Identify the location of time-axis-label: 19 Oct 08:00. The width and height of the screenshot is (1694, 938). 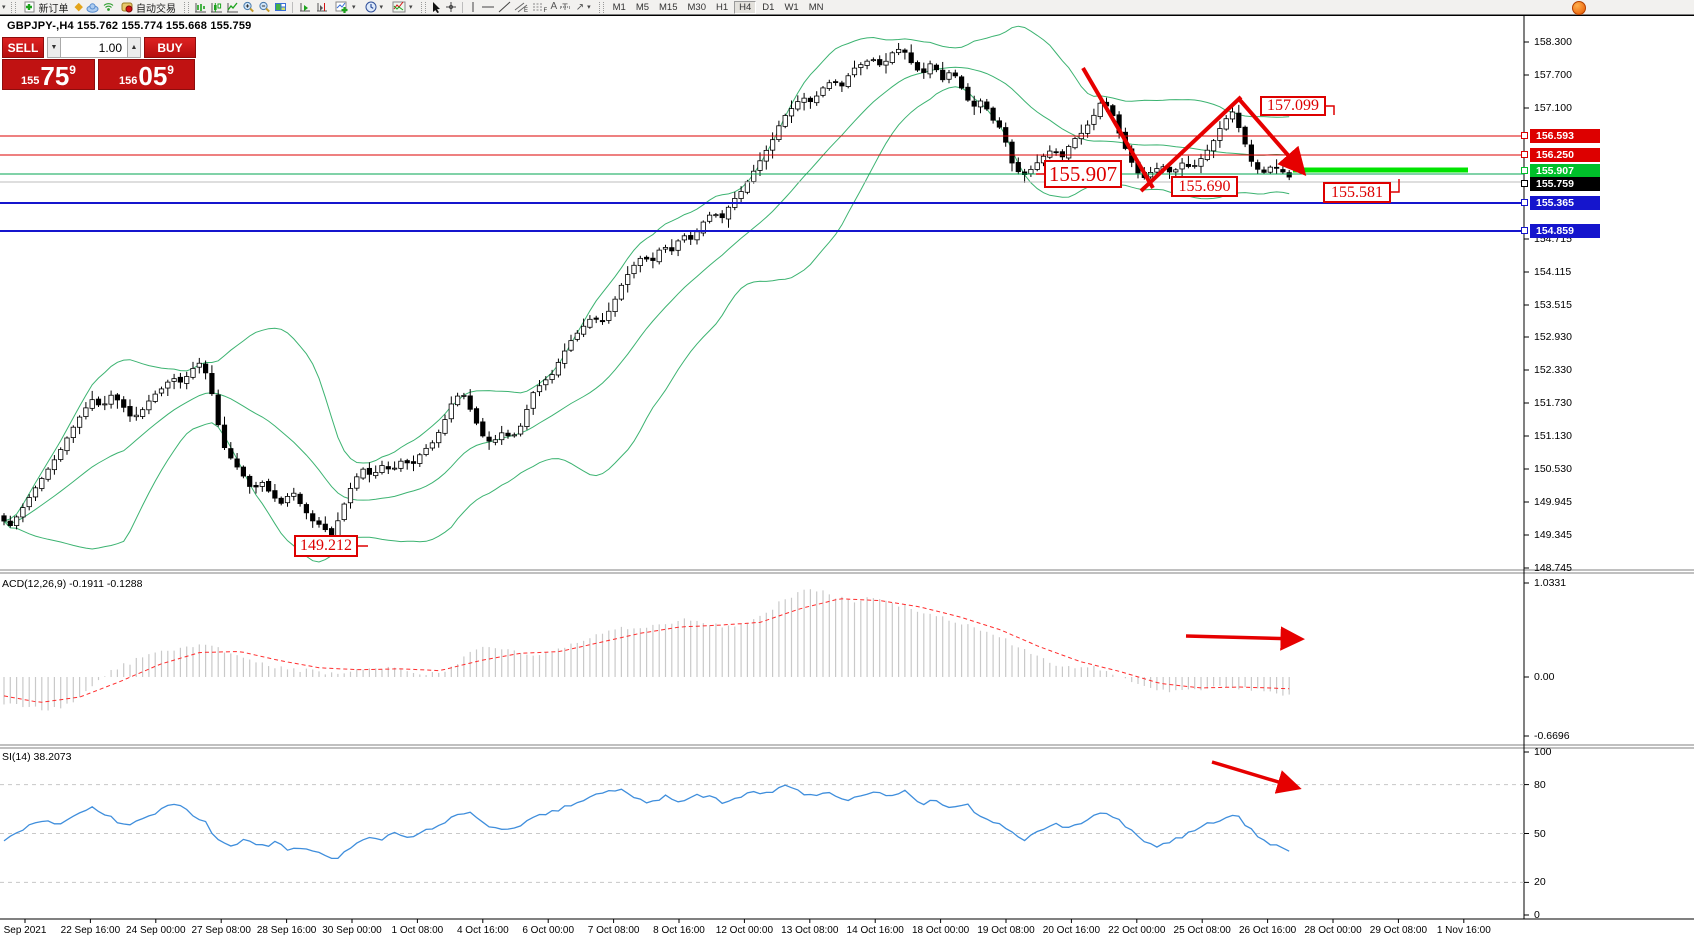
(1006, 930).